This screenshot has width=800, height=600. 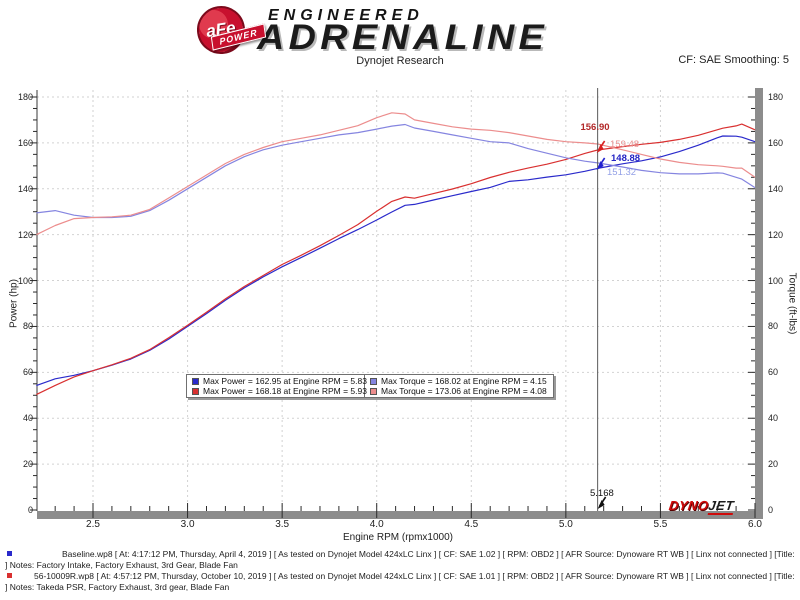 What do you see at coordinates (622, 172) in the screenshot?
I see `cursor-readout-torque-baseline: 151.32` at bounding box center [622, 172].